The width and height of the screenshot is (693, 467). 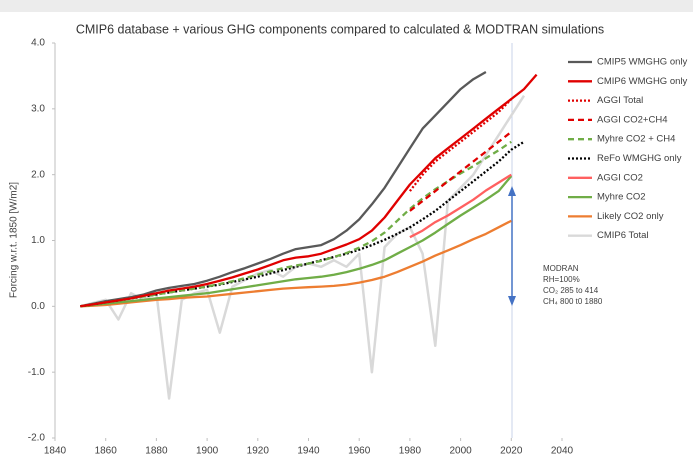 What do you see at coordinates (106, 451) in the screenshot?
I see `x-tick-label: 1860` at bounding box center [106, 451].